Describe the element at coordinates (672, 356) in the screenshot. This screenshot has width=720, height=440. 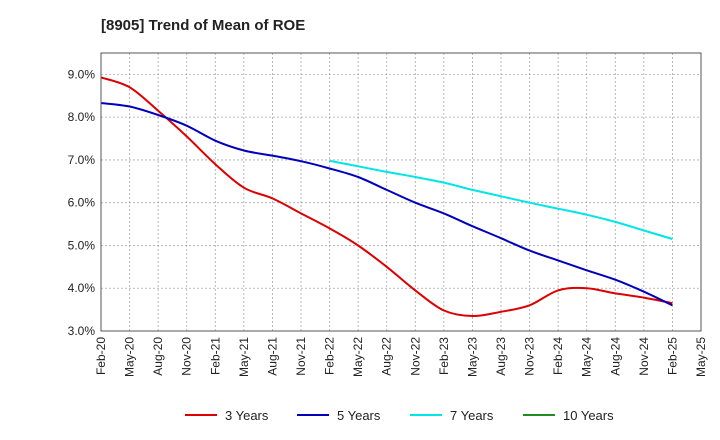
I see `x-tick-label: Feb-25` at that location.